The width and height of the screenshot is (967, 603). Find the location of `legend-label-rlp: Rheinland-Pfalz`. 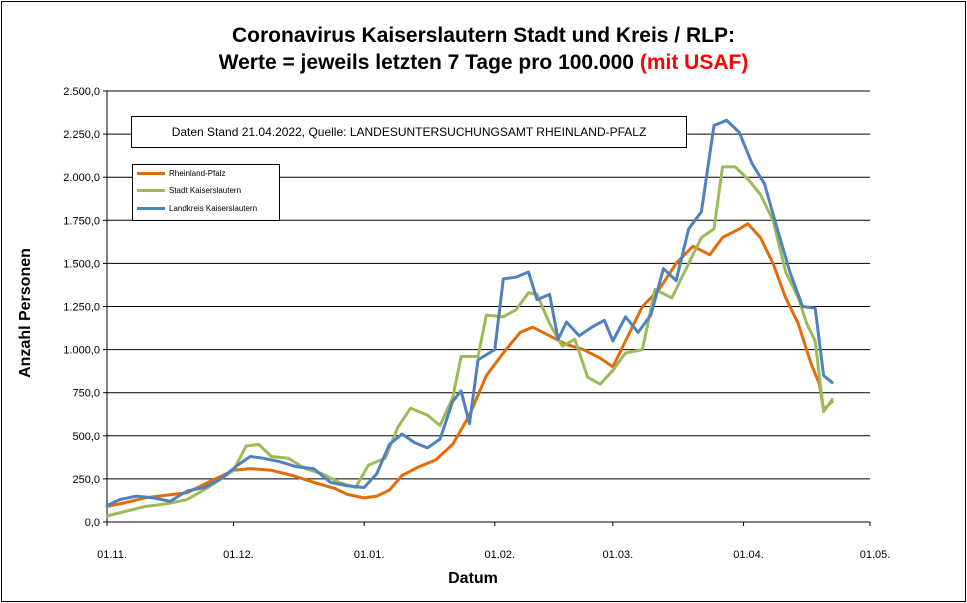

legend-label-rlp: Rheinland-Pfalz is located at coordinates (197, 173).